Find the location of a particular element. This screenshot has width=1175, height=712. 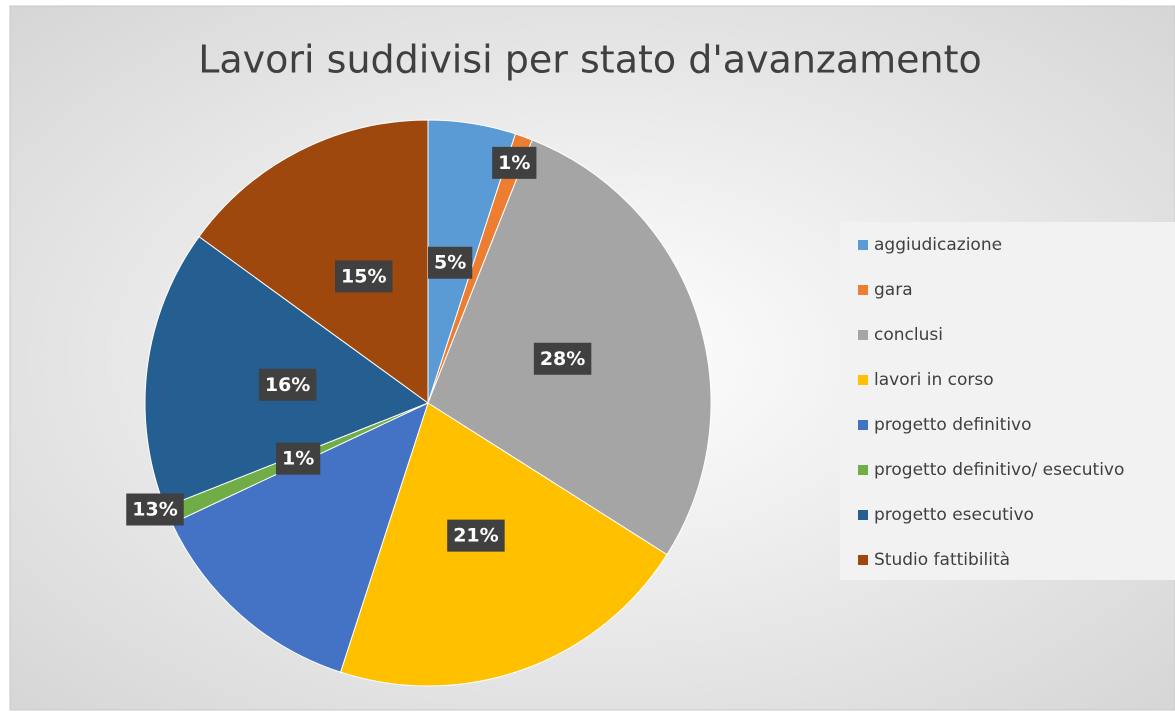

data-label-text: 21% is located at coordinates (475, 536).